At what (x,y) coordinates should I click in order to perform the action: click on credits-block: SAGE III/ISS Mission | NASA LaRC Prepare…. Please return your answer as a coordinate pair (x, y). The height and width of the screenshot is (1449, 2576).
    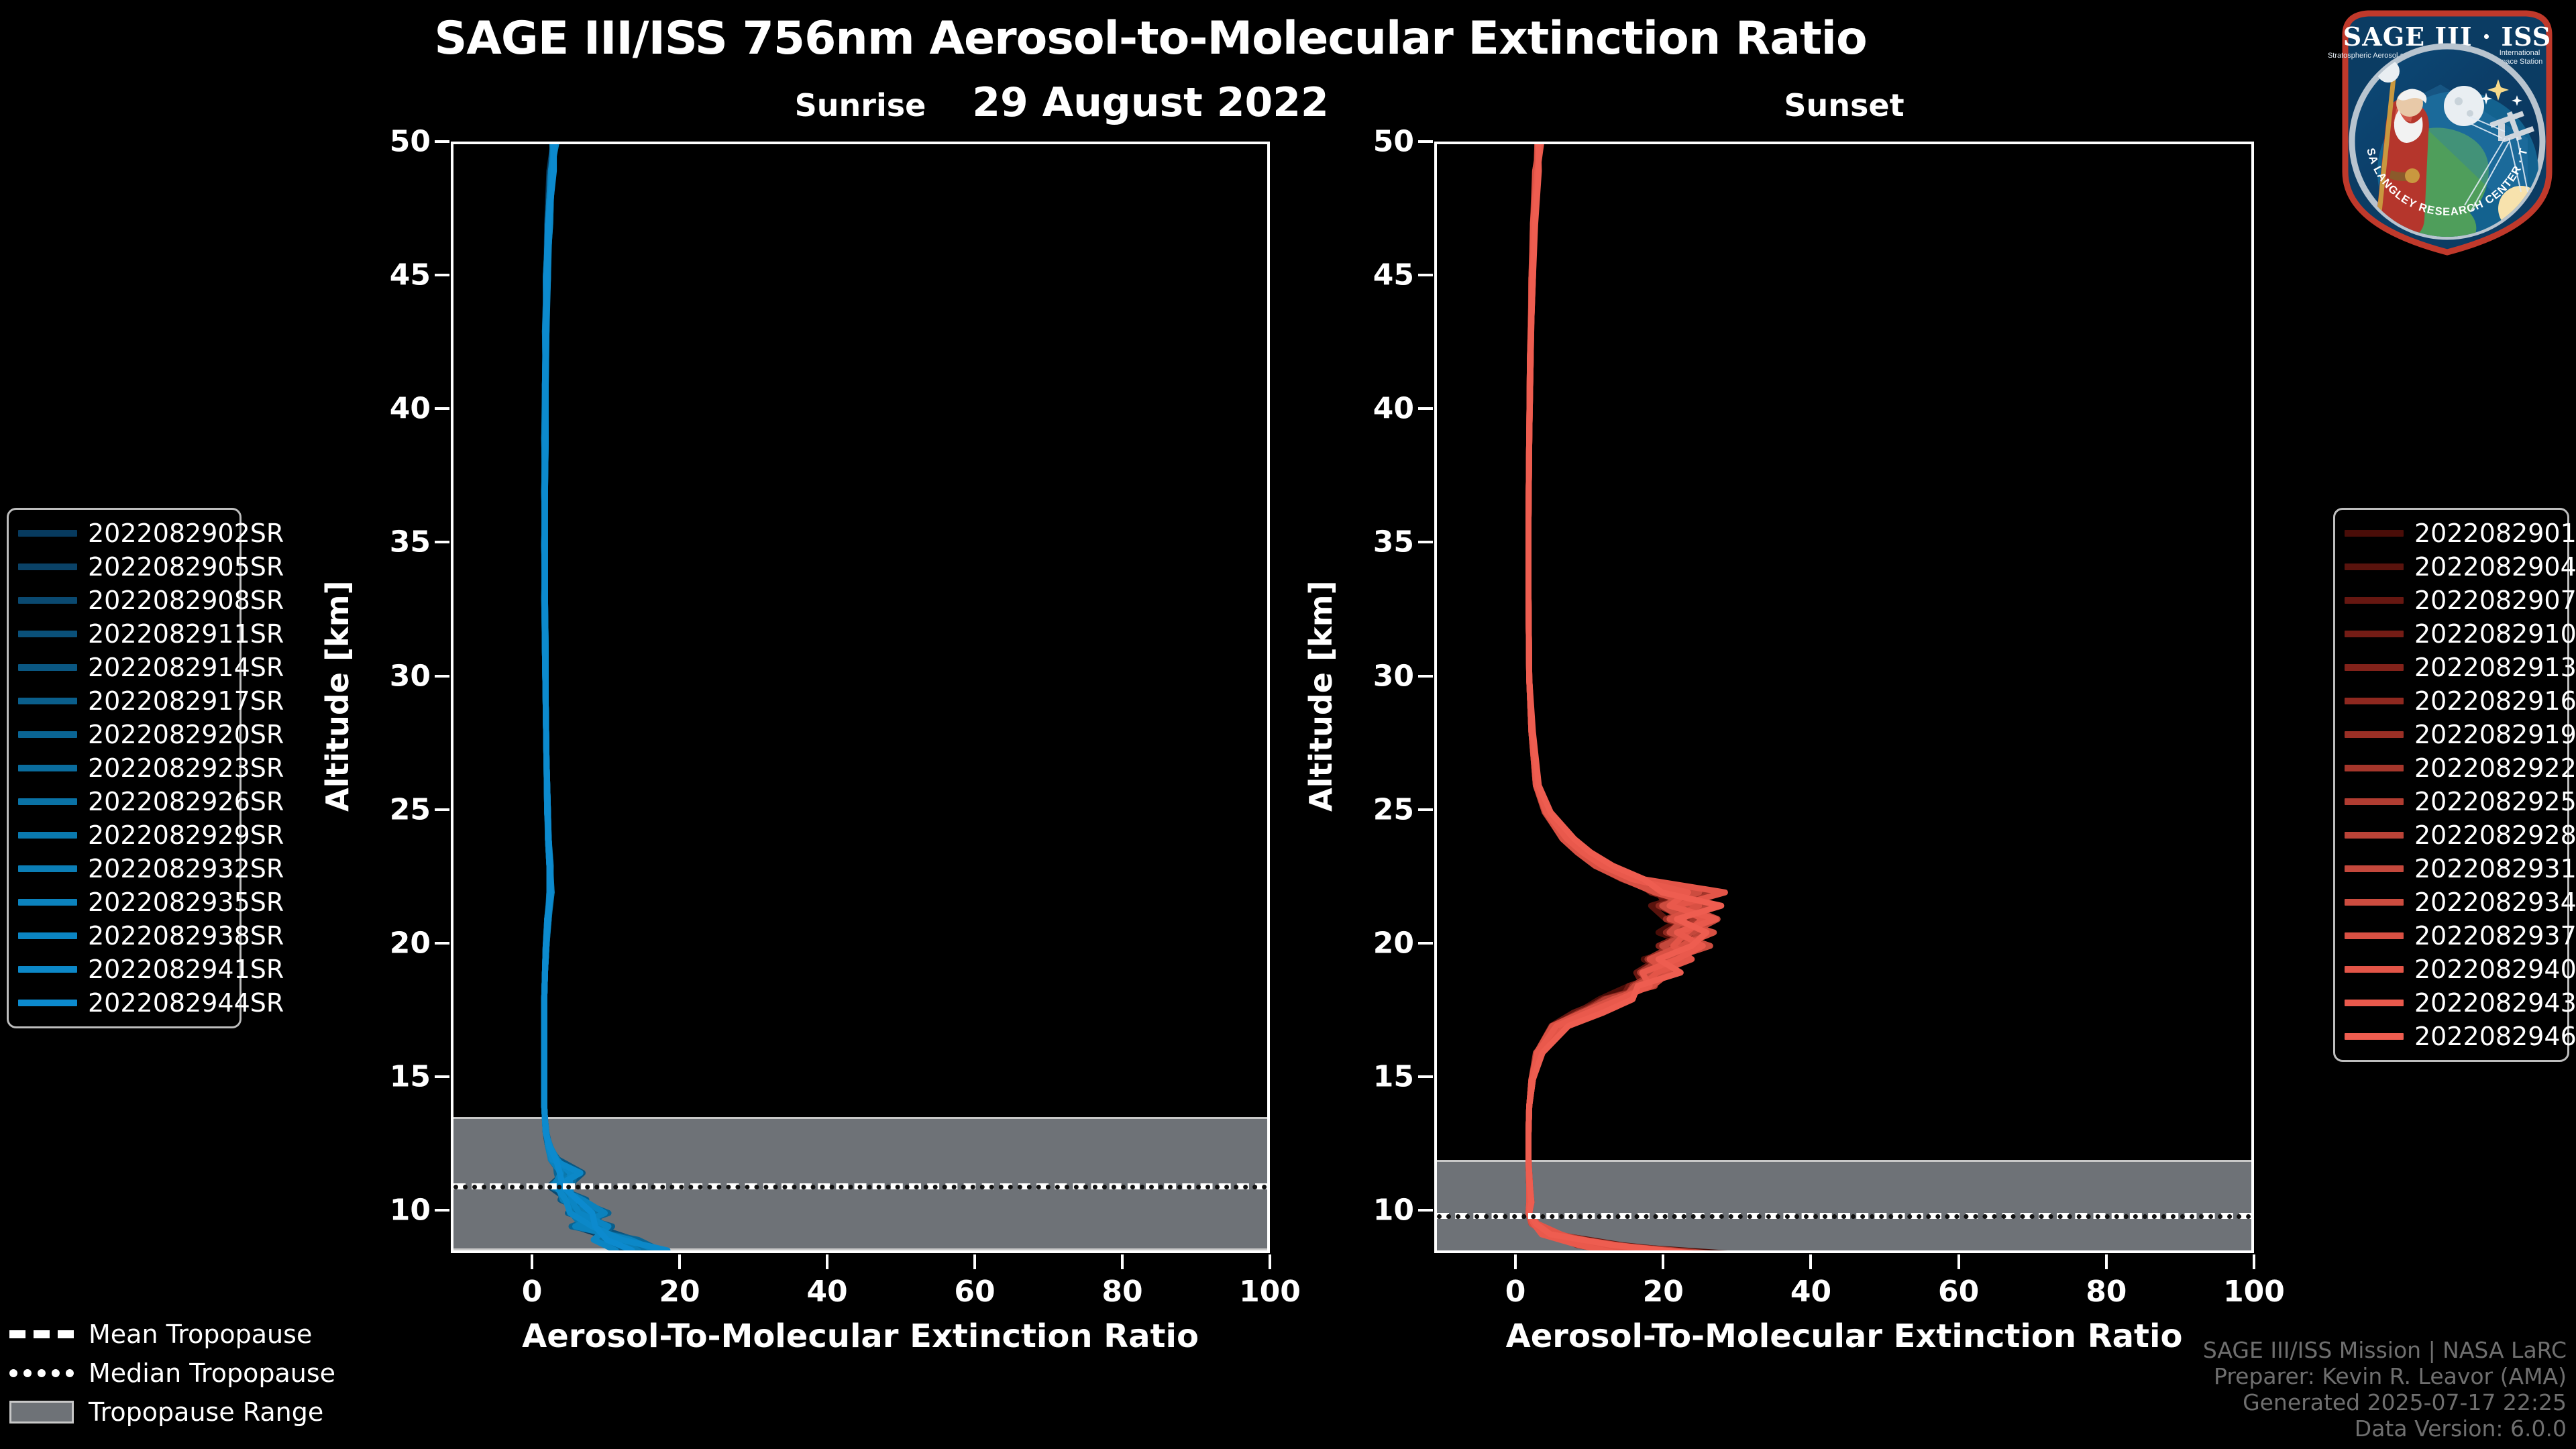
    Looking at the image, I should click on (2385, 1389).